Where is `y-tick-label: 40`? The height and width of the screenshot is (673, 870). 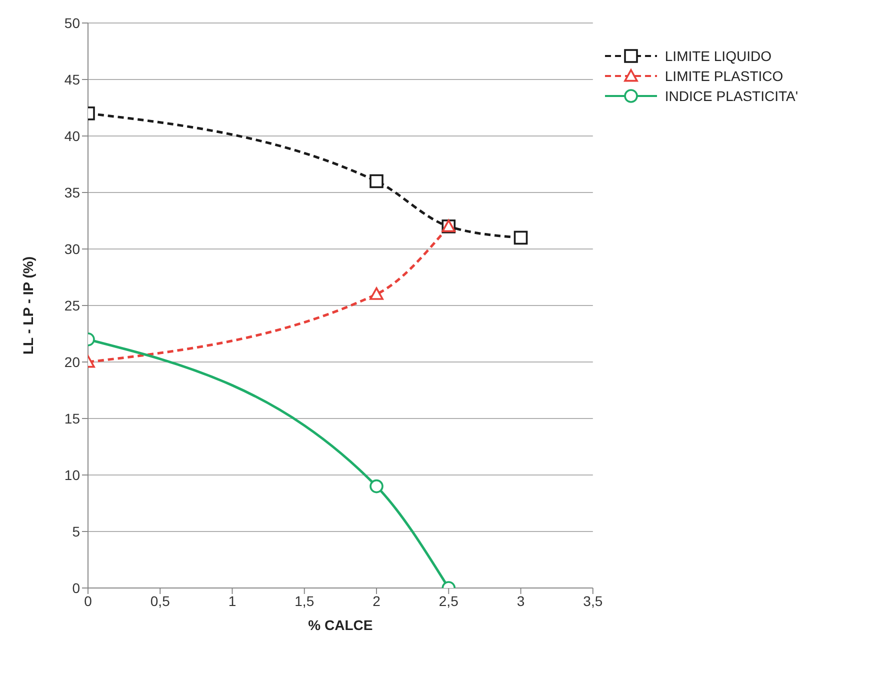 y-tick-label: 40 is located at coordinates (72, 136).